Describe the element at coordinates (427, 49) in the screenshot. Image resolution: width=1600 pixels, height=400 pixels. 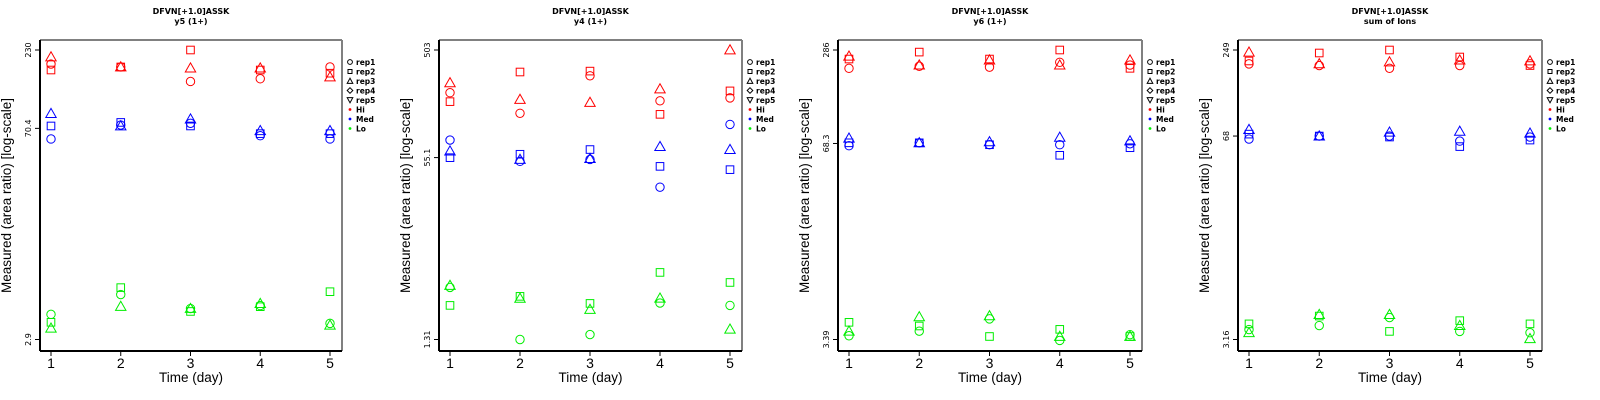
I see `y-tick-label: 503` at that location.